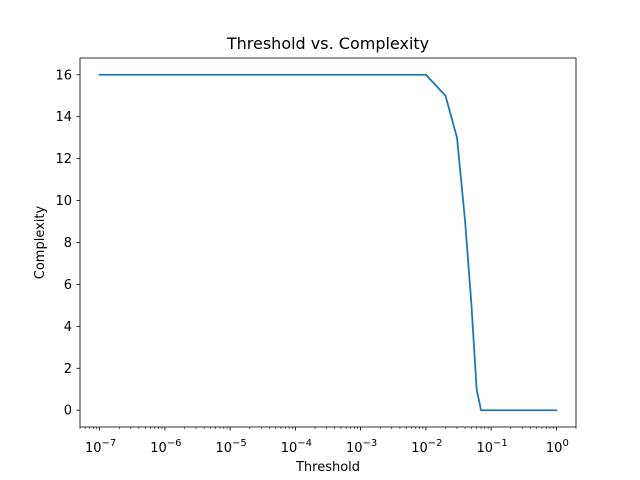 The height and width of the screenshot is (480, 640). I want to click on x-tick-label: 10⁻⁵, so click(230, 447).